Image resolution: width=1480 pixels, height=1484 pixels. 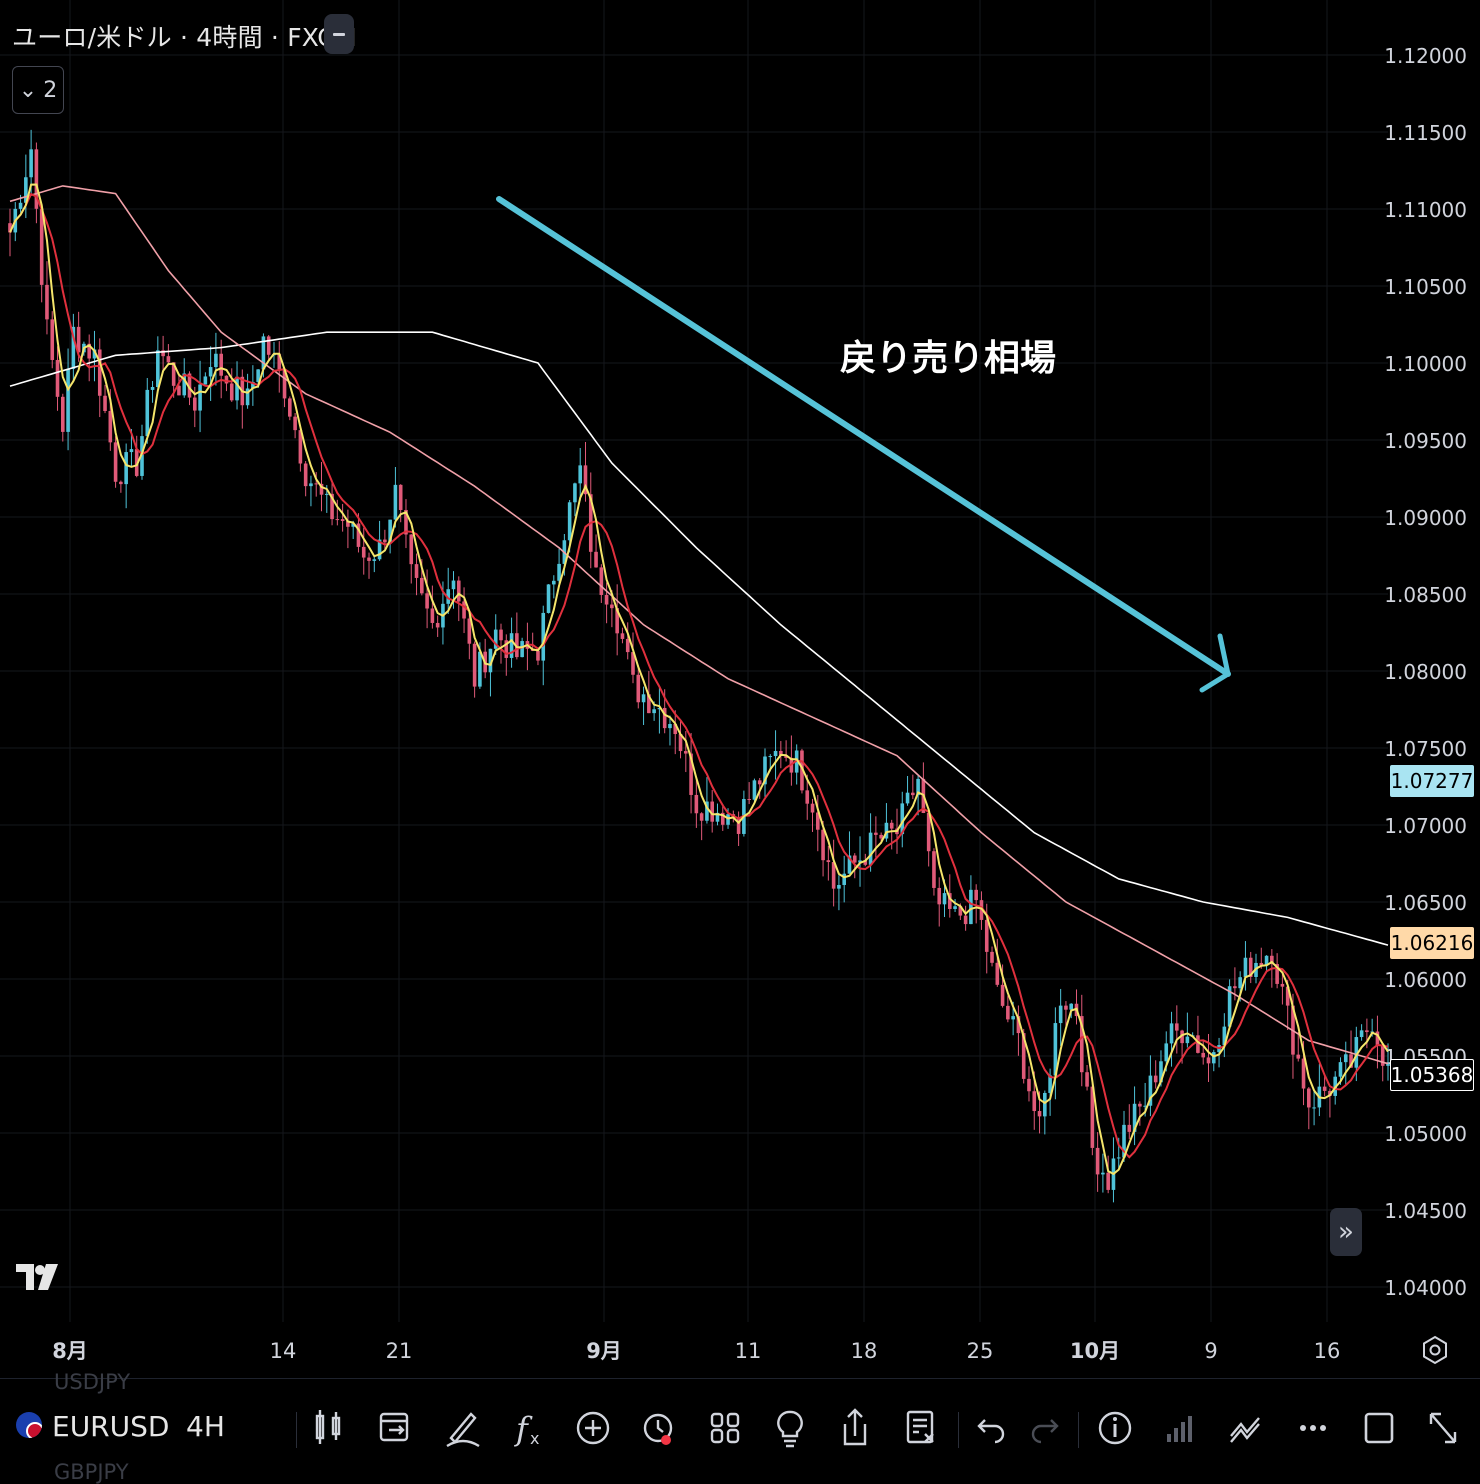 What do you see at coordinates (463, 1428) in the screenshot?
I see `drawing-icon` at bounding box center [463, 1428].